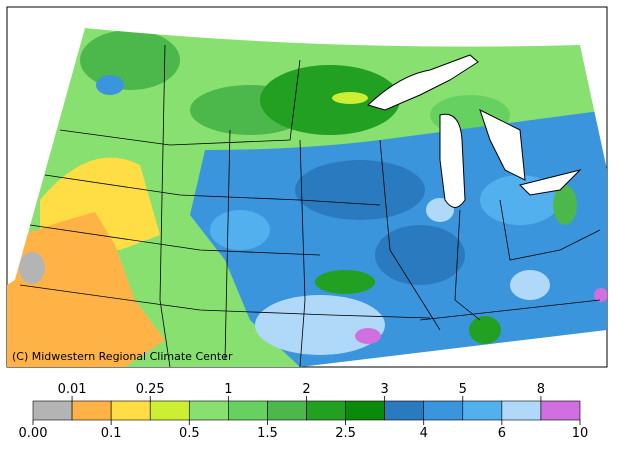 This screenshot has height=450, width=620. What do you see at coordinates (150, 389) in the screenshot?
I see `legend-label: 0.25` at bounding box center [150, 389].